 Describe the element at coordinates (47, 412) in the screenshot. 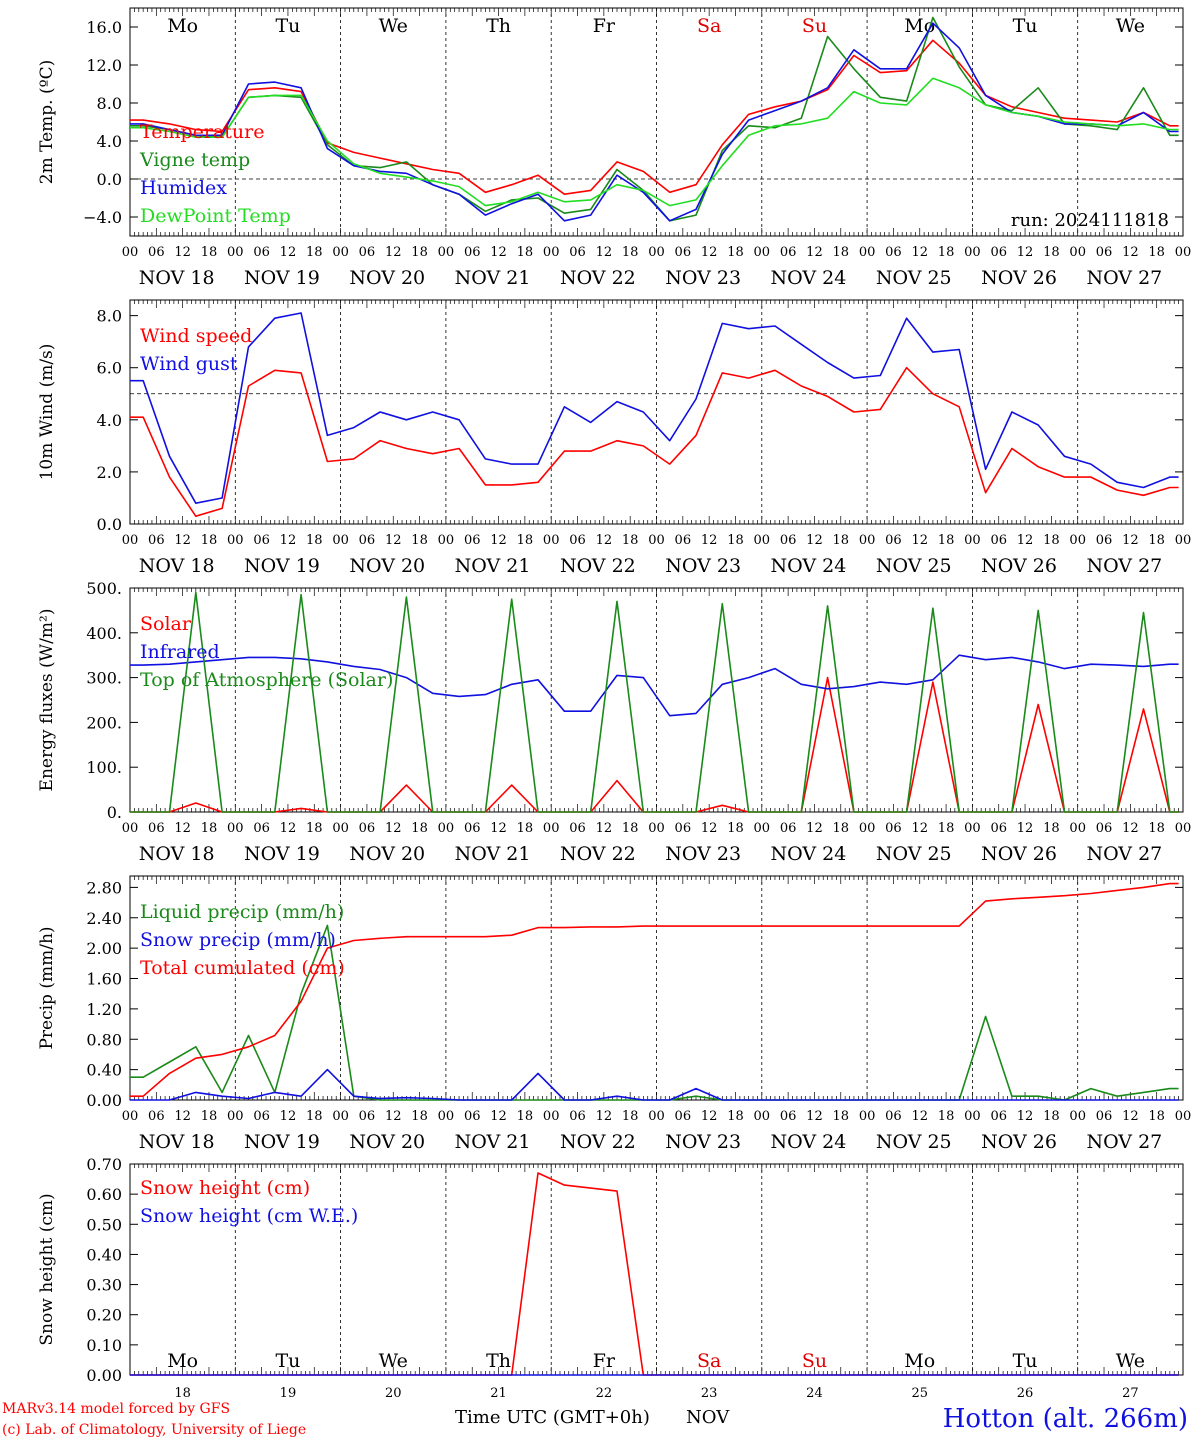

I see `y-axis-label: 10m Wind (m/s)` at that location.